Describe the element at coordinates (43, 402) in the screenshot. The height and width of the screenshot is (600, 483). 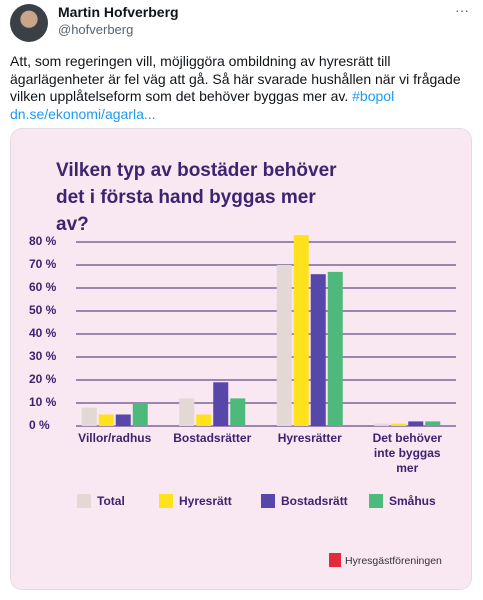
I see `y-tick-label: 10 %` at that location.